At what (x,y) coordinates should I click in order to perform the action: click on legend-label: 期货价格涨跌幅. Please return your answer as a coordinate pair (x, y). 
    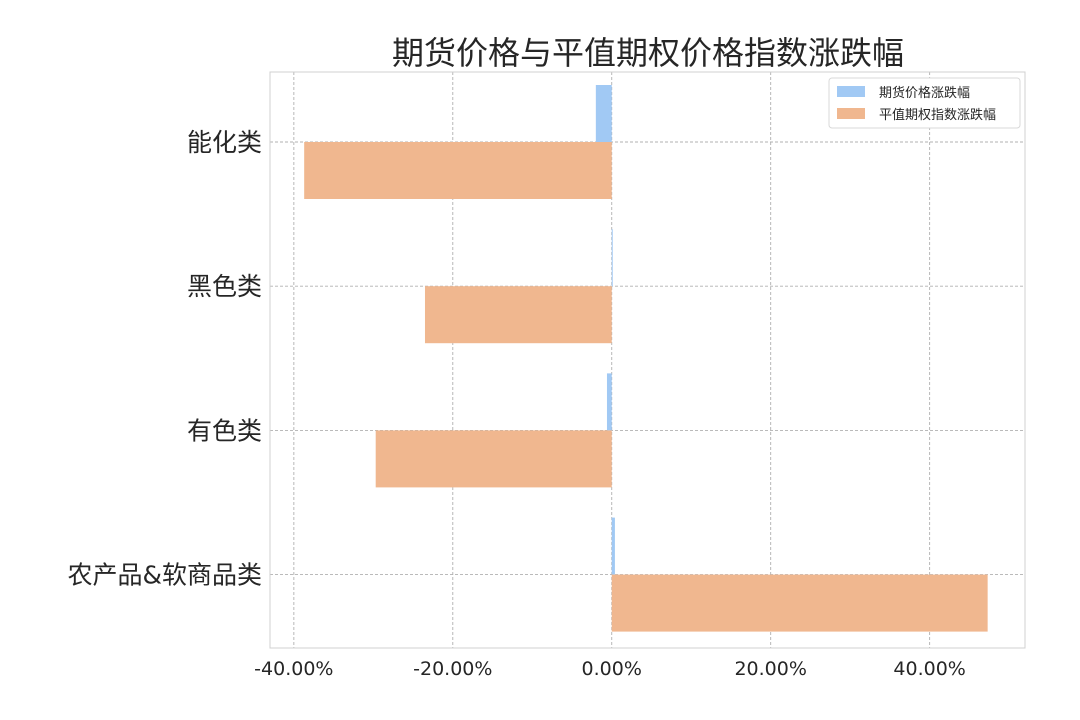
    Looking at the image, I should click on (924, 93).